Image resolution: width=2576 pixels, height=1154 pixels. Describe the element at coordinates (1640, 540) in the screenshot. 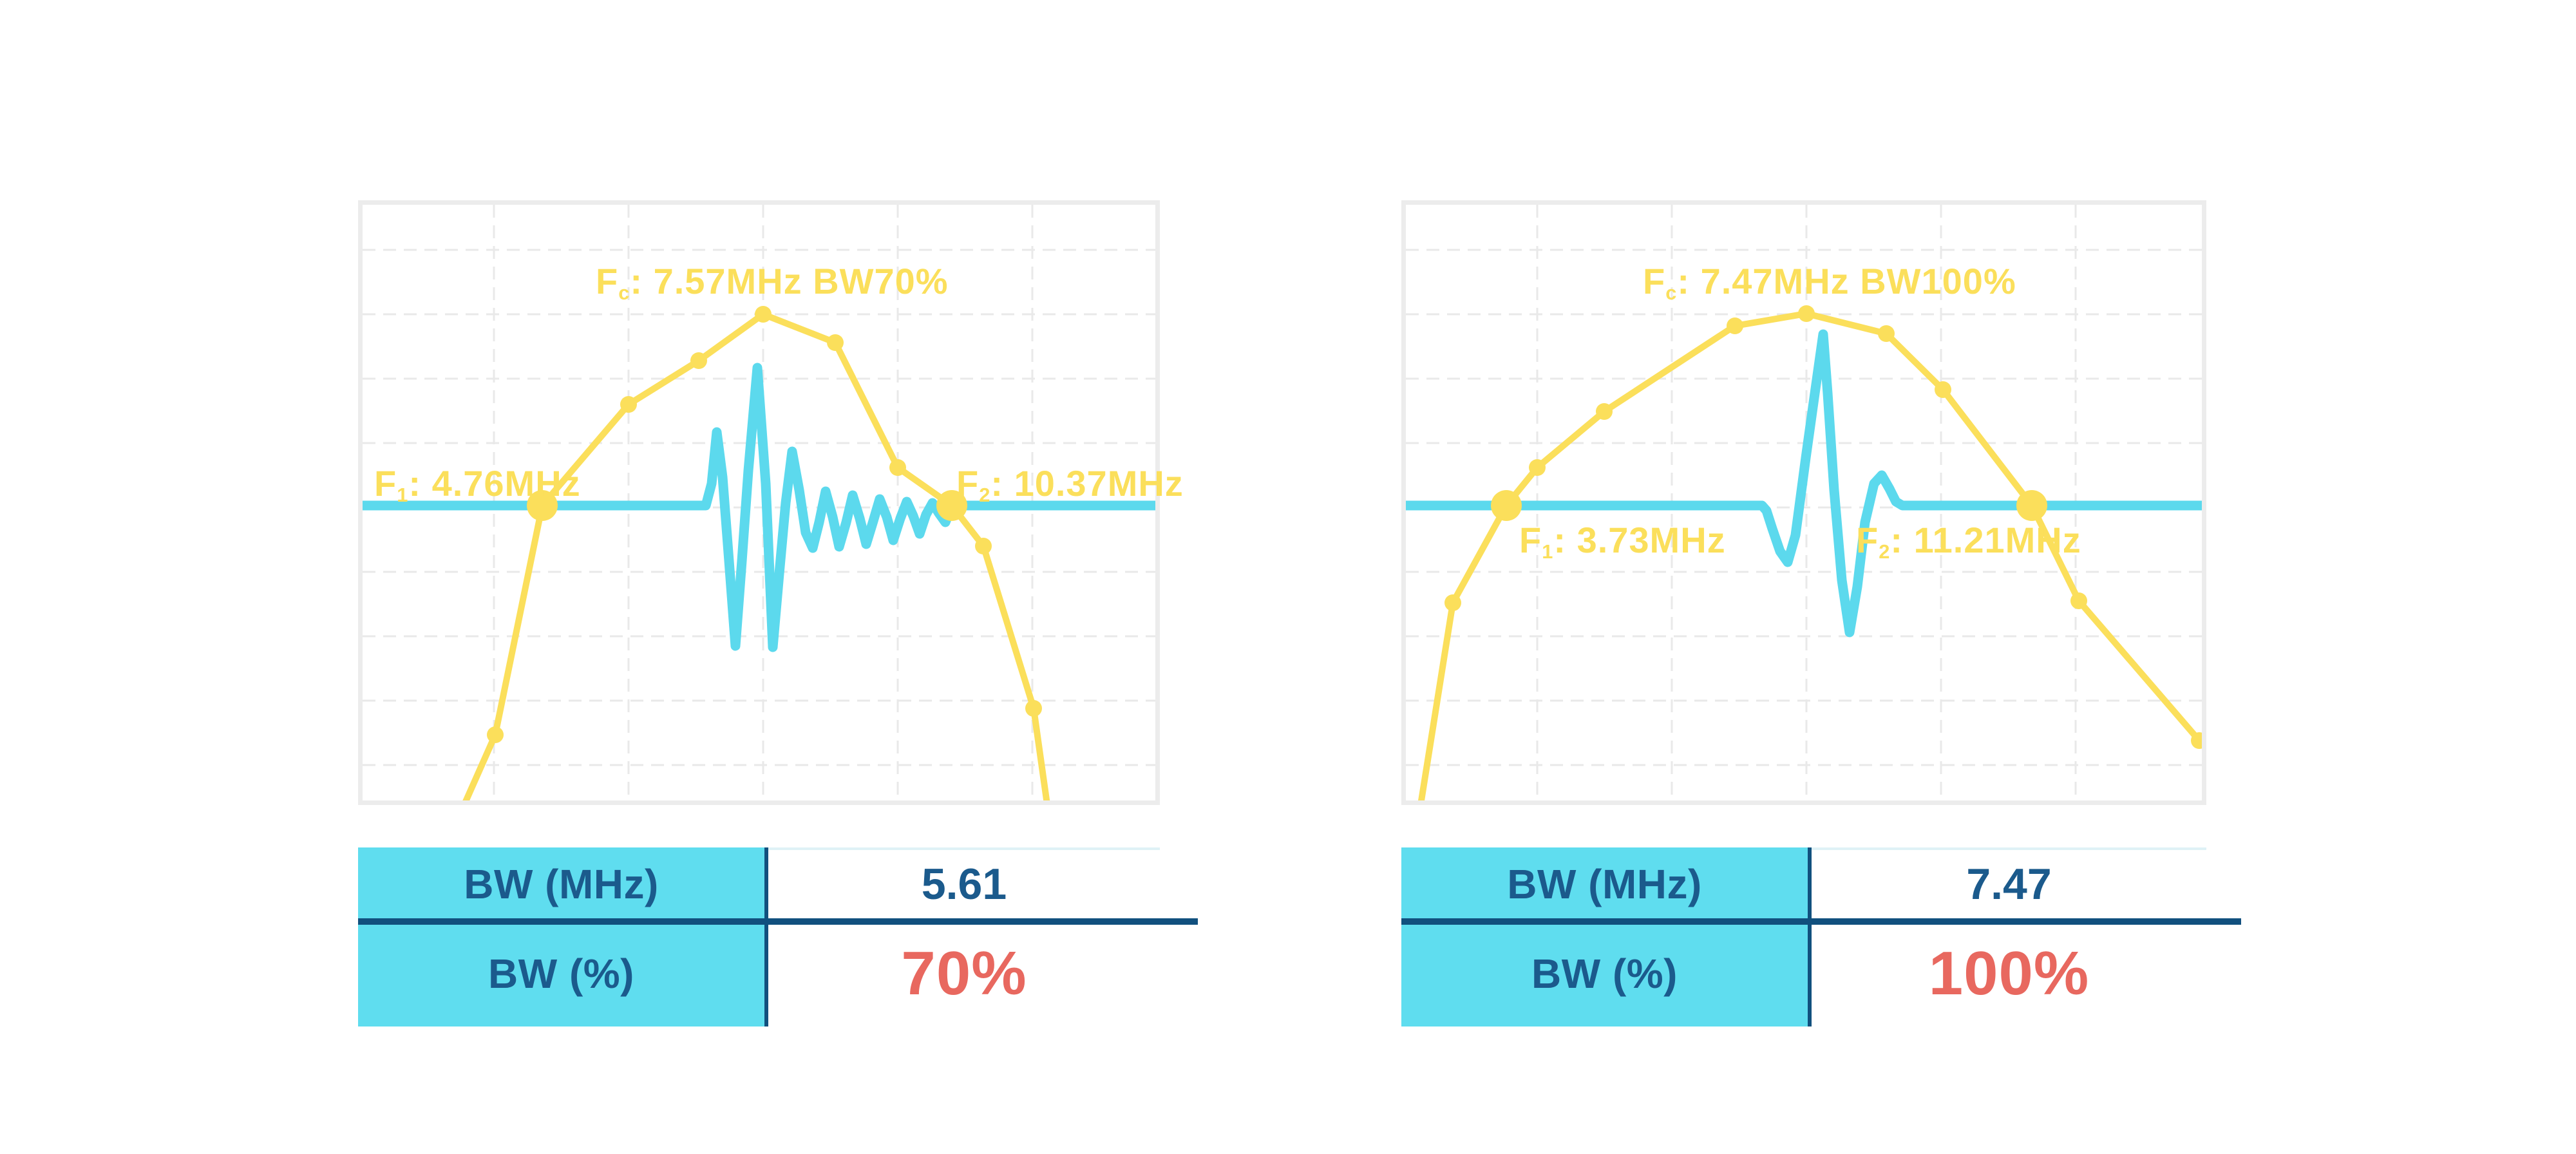

I see `f1-label-value: : 3.73MHz` at that location.